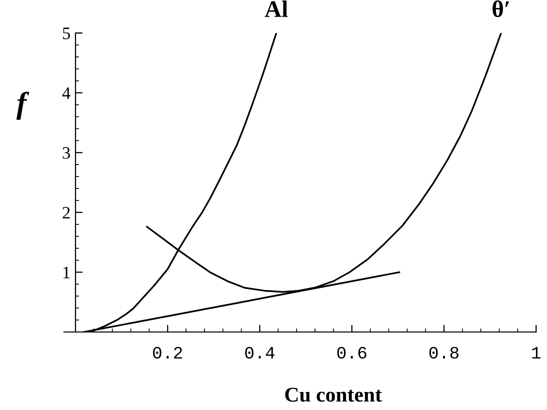  What do you see at coordinates (66, 34) in the screenshot?
I see `y-tick-label: 5` at bounding box center [66, 34].